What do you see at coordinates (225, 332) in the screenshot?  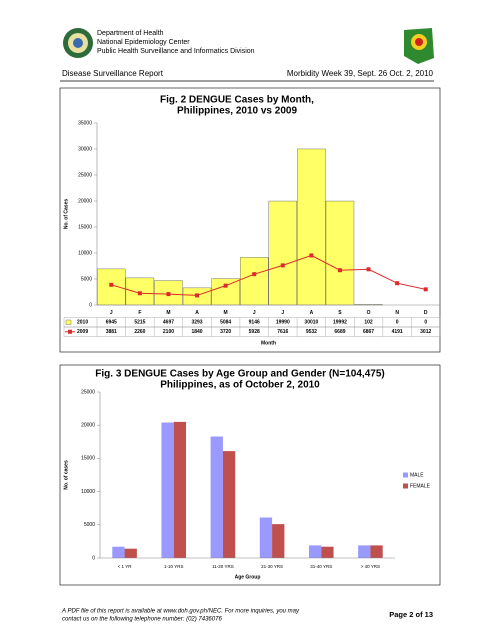 I see `table-value: 3720` at bounding box center [225, 332].